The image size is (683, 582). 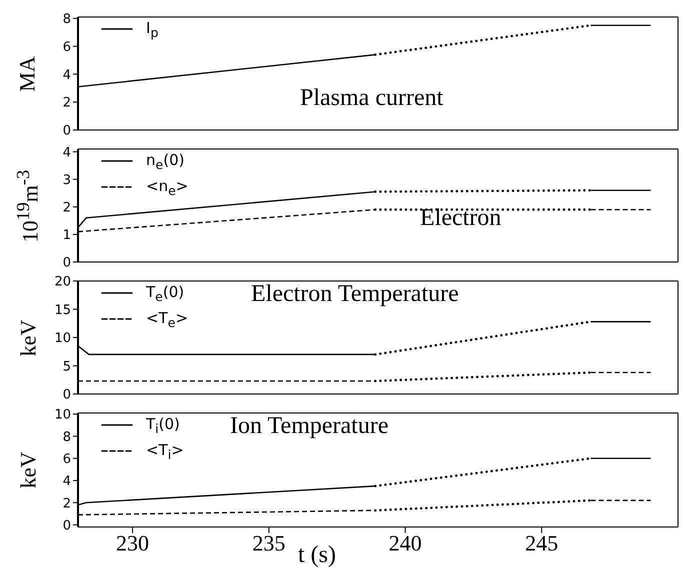 What do you see at coordinates (27, 74) in the screenshot?
I see `y-axis-title: MA` at bounding box center [27, 74].